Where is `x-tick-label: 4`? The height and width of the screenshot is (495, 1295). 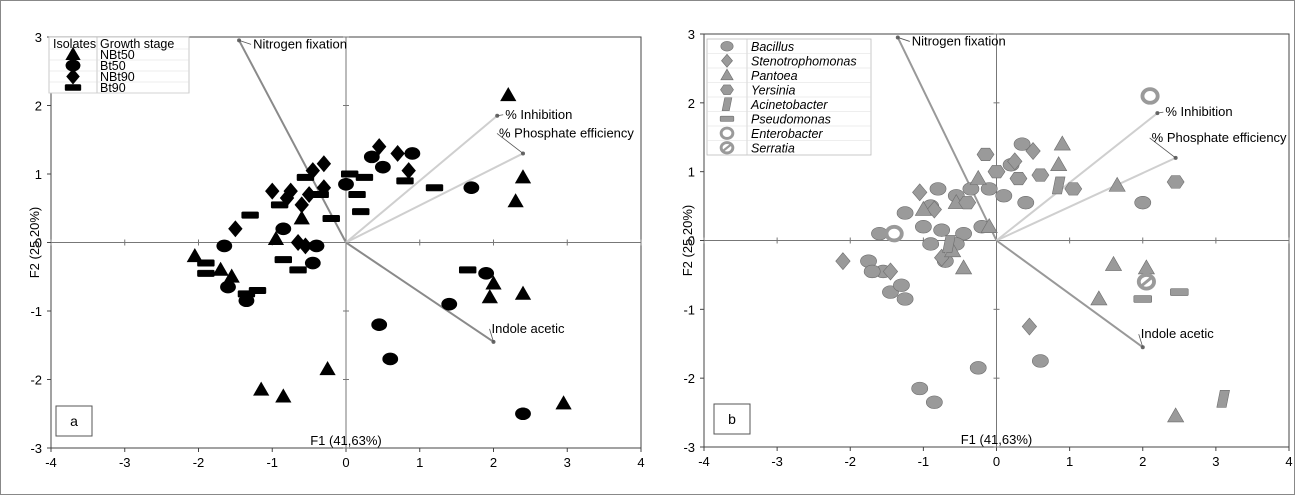
x-tick-label: 4 is located at coordinates (640, 462).